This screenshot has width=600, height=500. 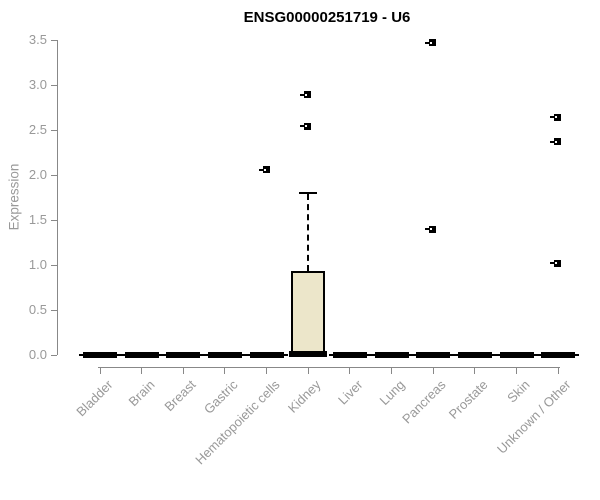 I want to click on y-tick-label: 2.5, so click(x=37, y=129).